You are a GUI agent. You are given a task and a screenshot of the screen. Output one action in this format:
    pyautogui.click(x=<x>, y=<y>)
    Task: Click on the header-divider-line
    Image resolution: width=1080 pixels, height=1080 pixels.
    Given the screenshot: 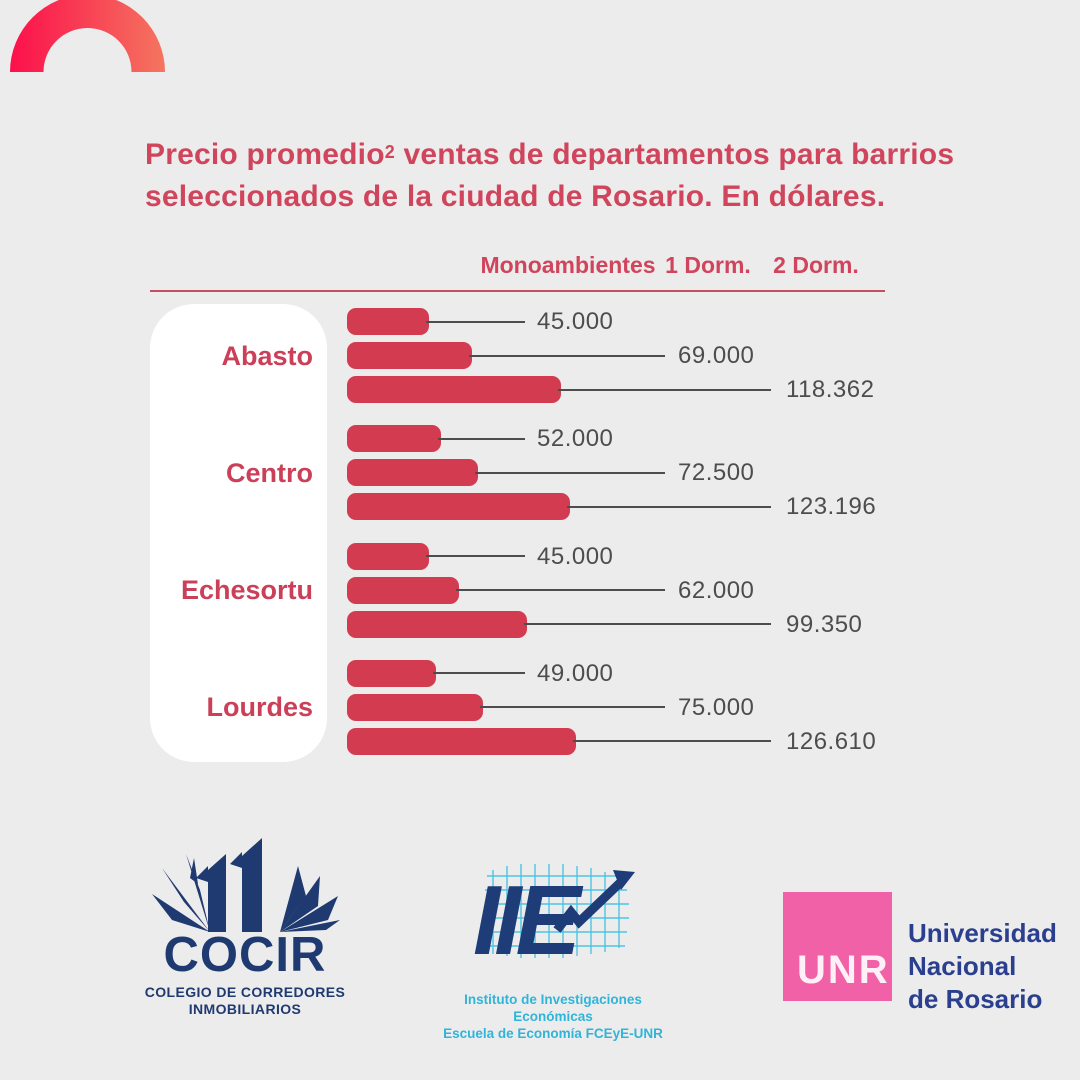 What is the action you would take?
    pyautogui.click(x=517, y=291)
    